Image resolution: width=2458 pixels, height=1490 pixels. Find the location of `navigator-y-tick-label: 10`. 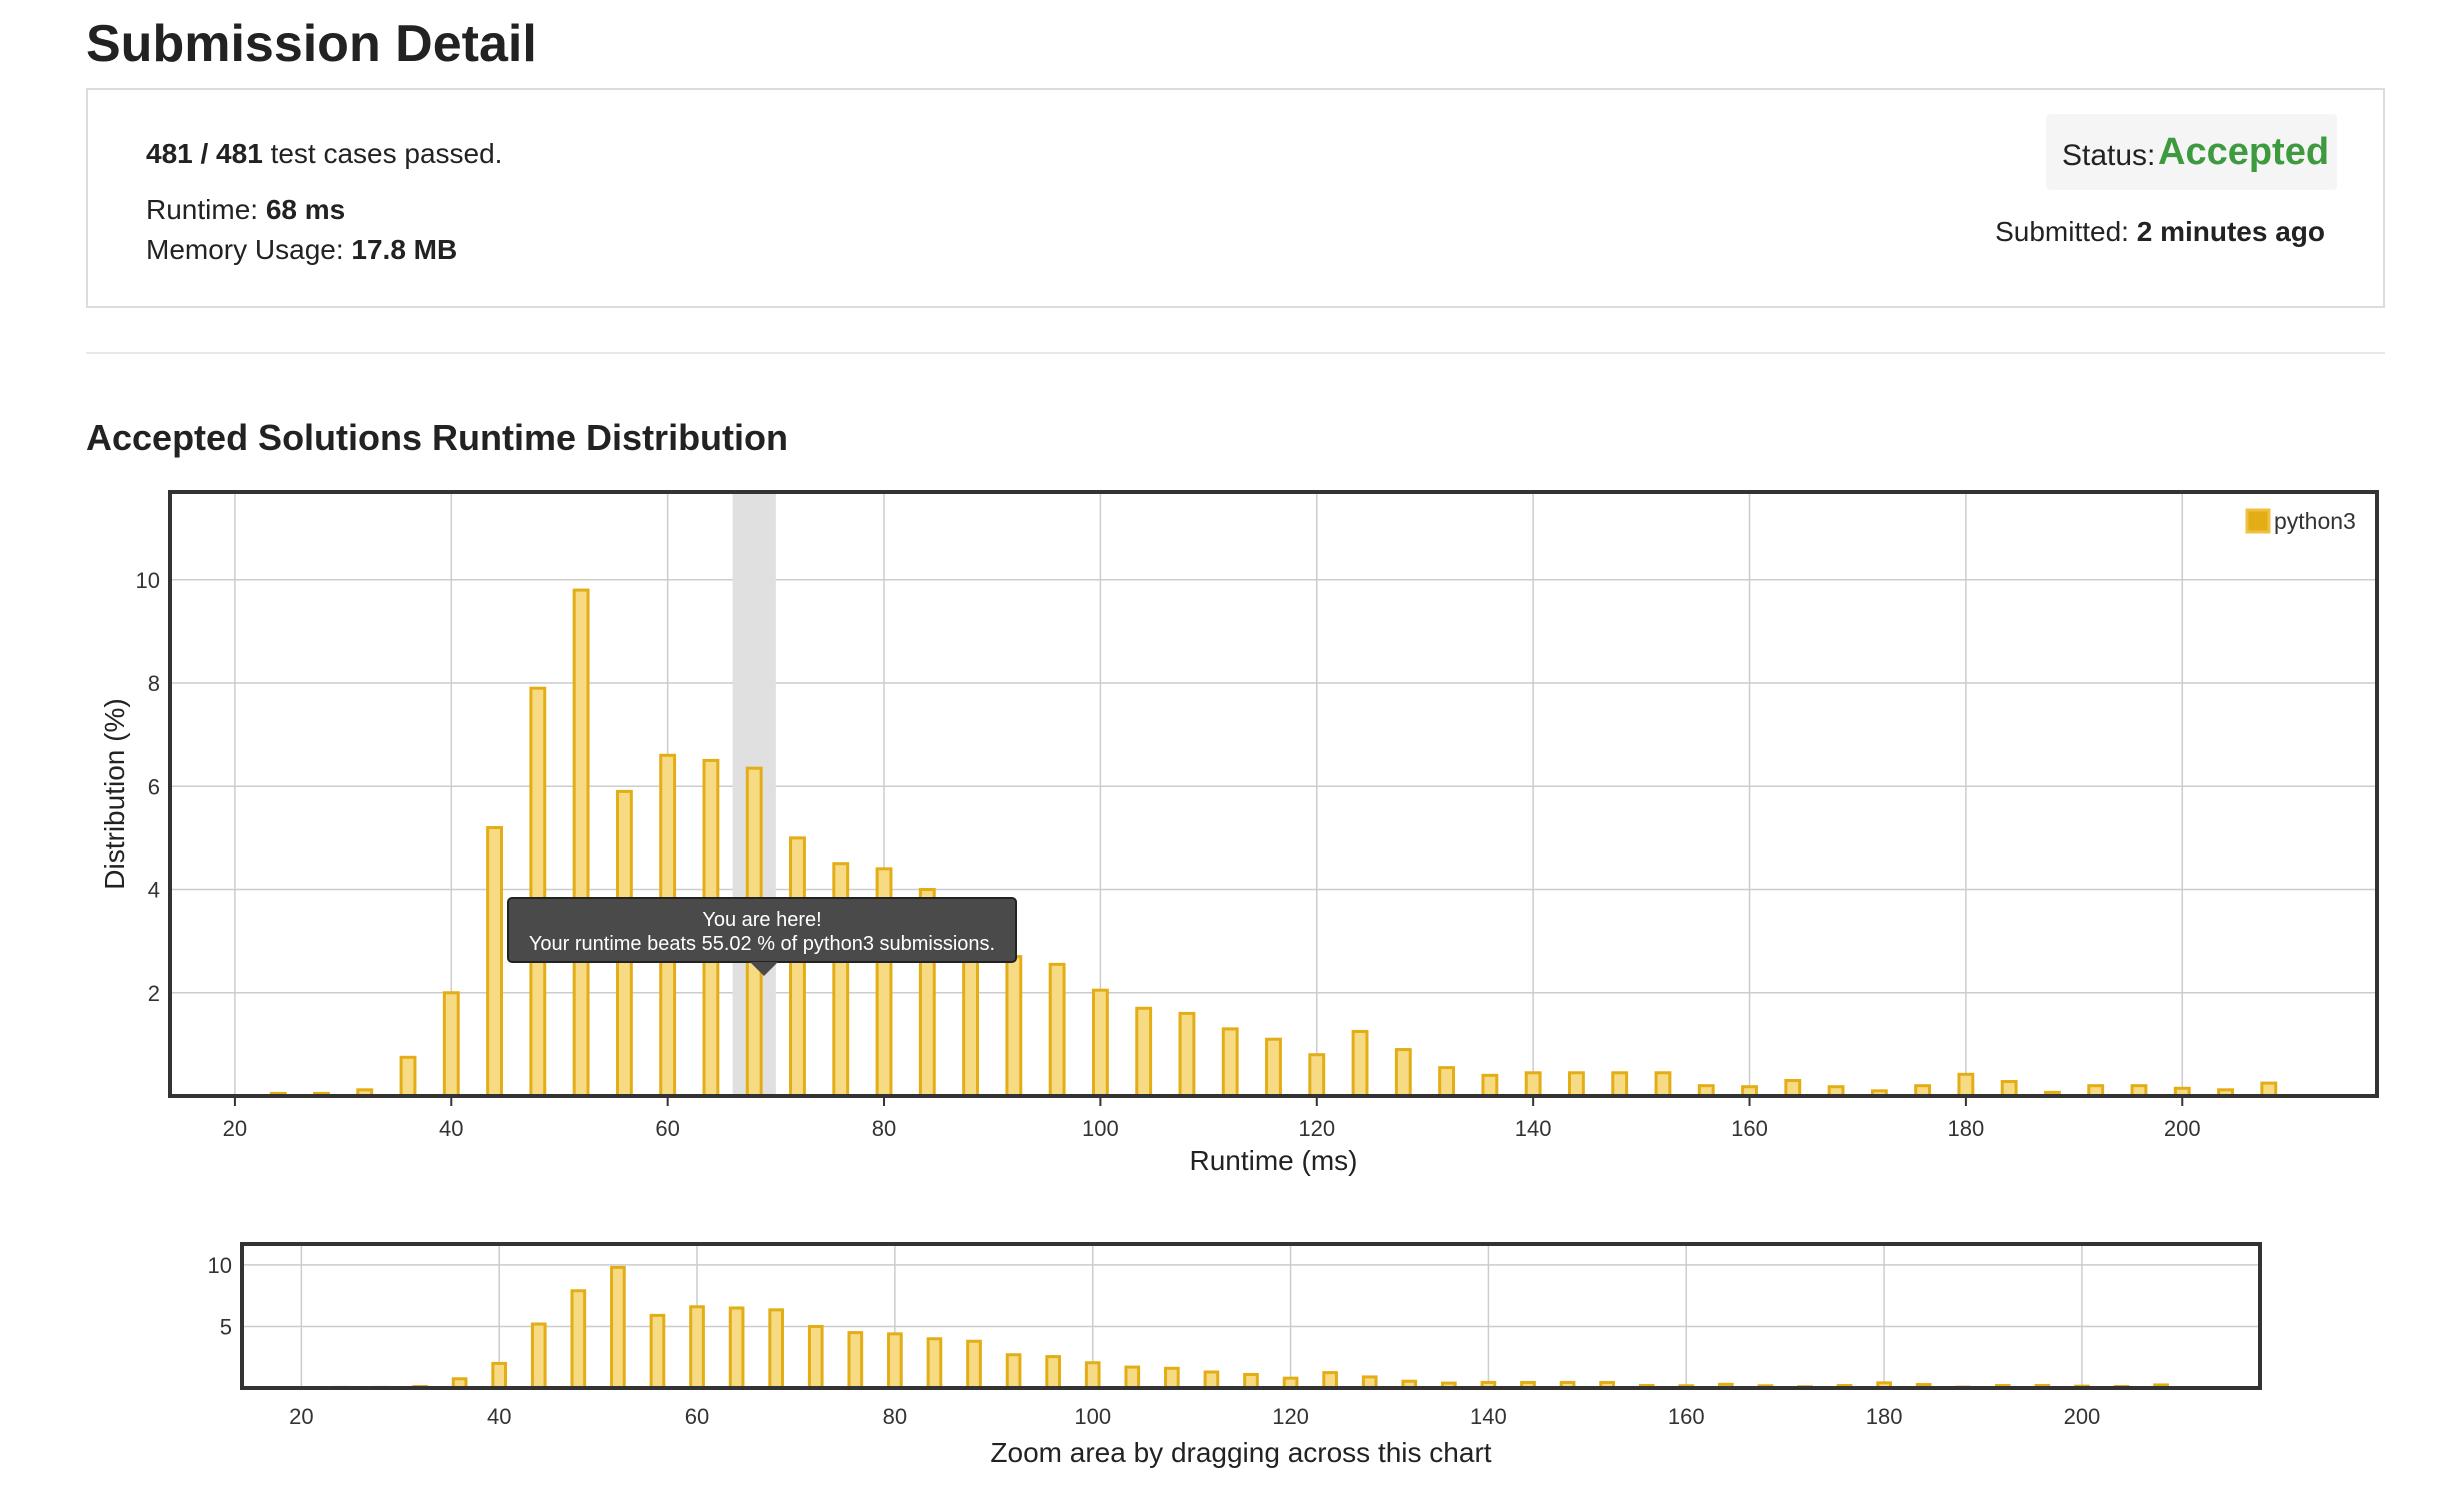

navigator-y-tick-label: 10 is located at coordinates (220, 1265).